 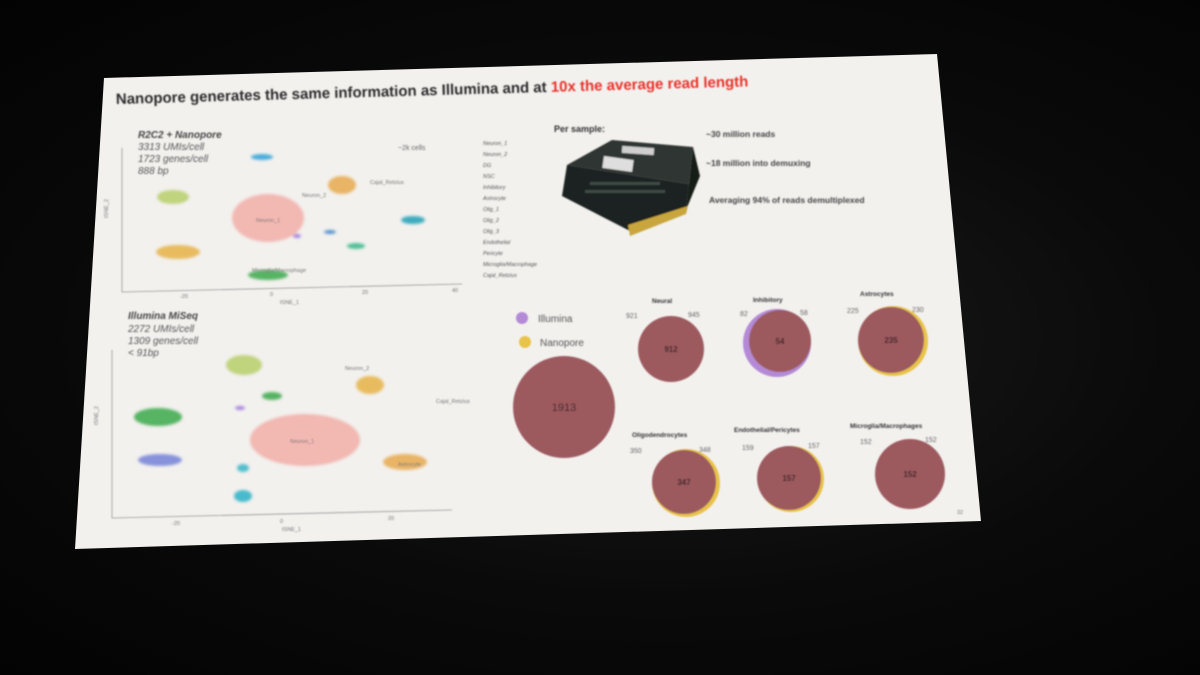 What do you see at coordinates (163, 341) in the screenshot?
I see `stat-line: 1309 genes/cell` at bounding box center [163, 341].